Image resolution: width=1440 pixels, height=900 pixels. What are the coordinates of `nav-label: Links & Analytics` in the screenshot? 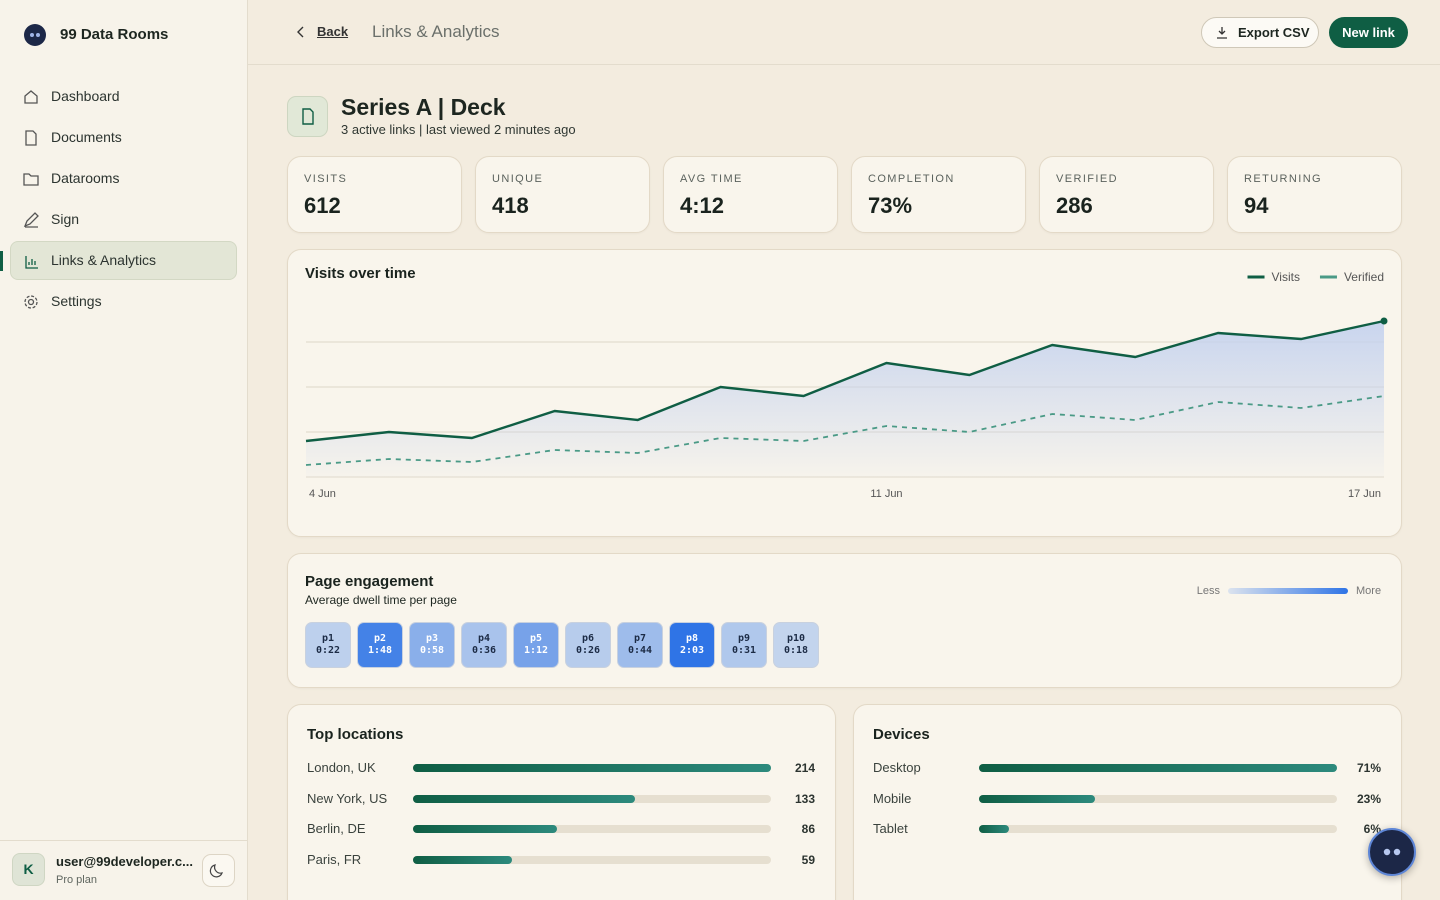 It's located at (104, 260).